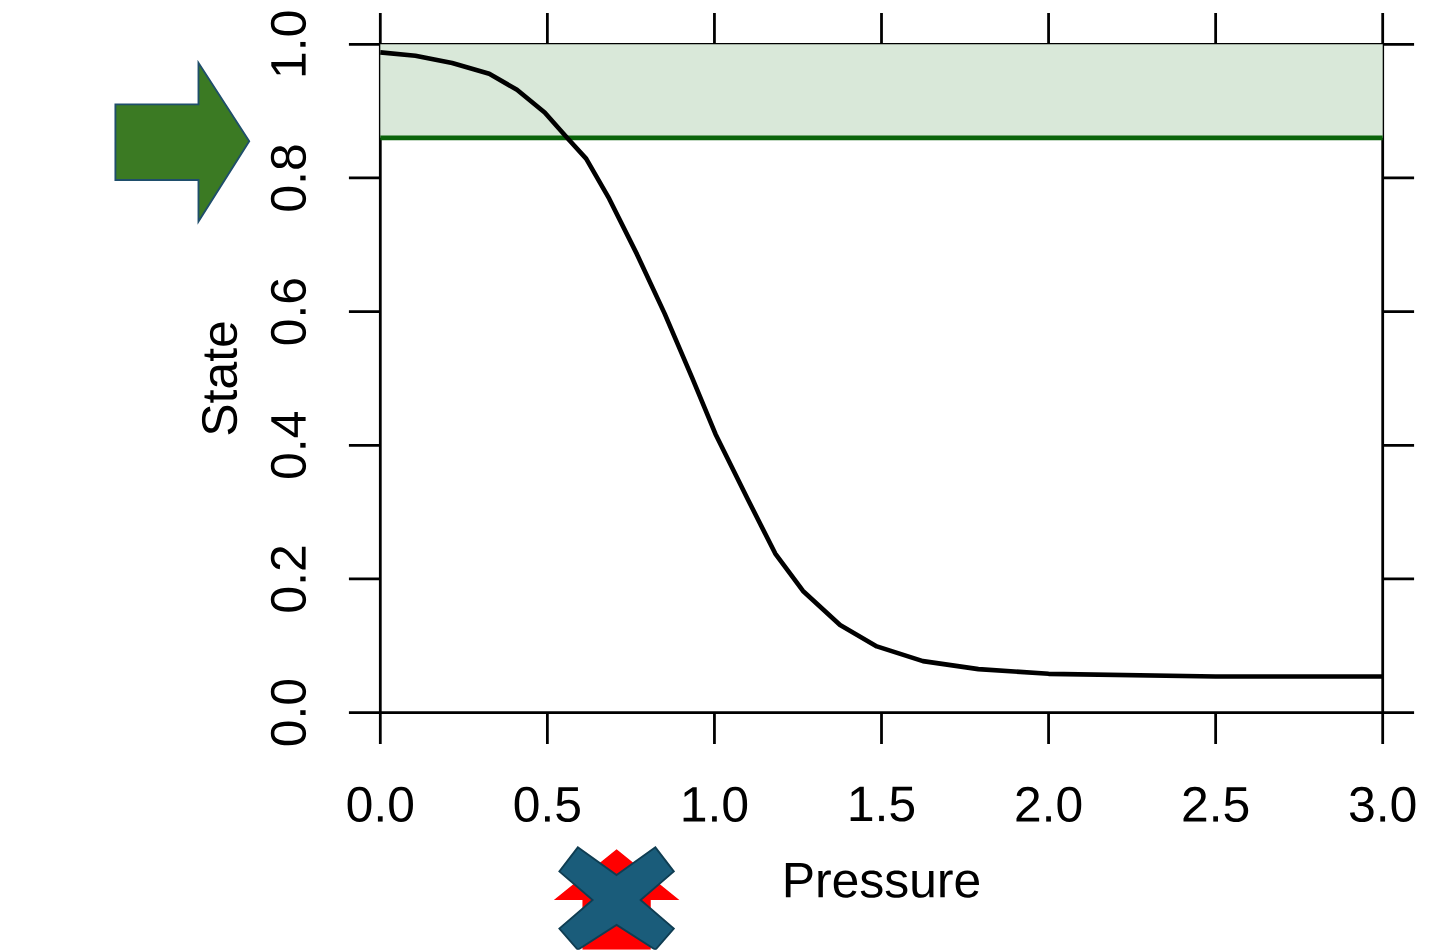  Describe the element at coordinates (1216, 804) in the screenshot. I see `x-tick-label: 2.5` at that location.